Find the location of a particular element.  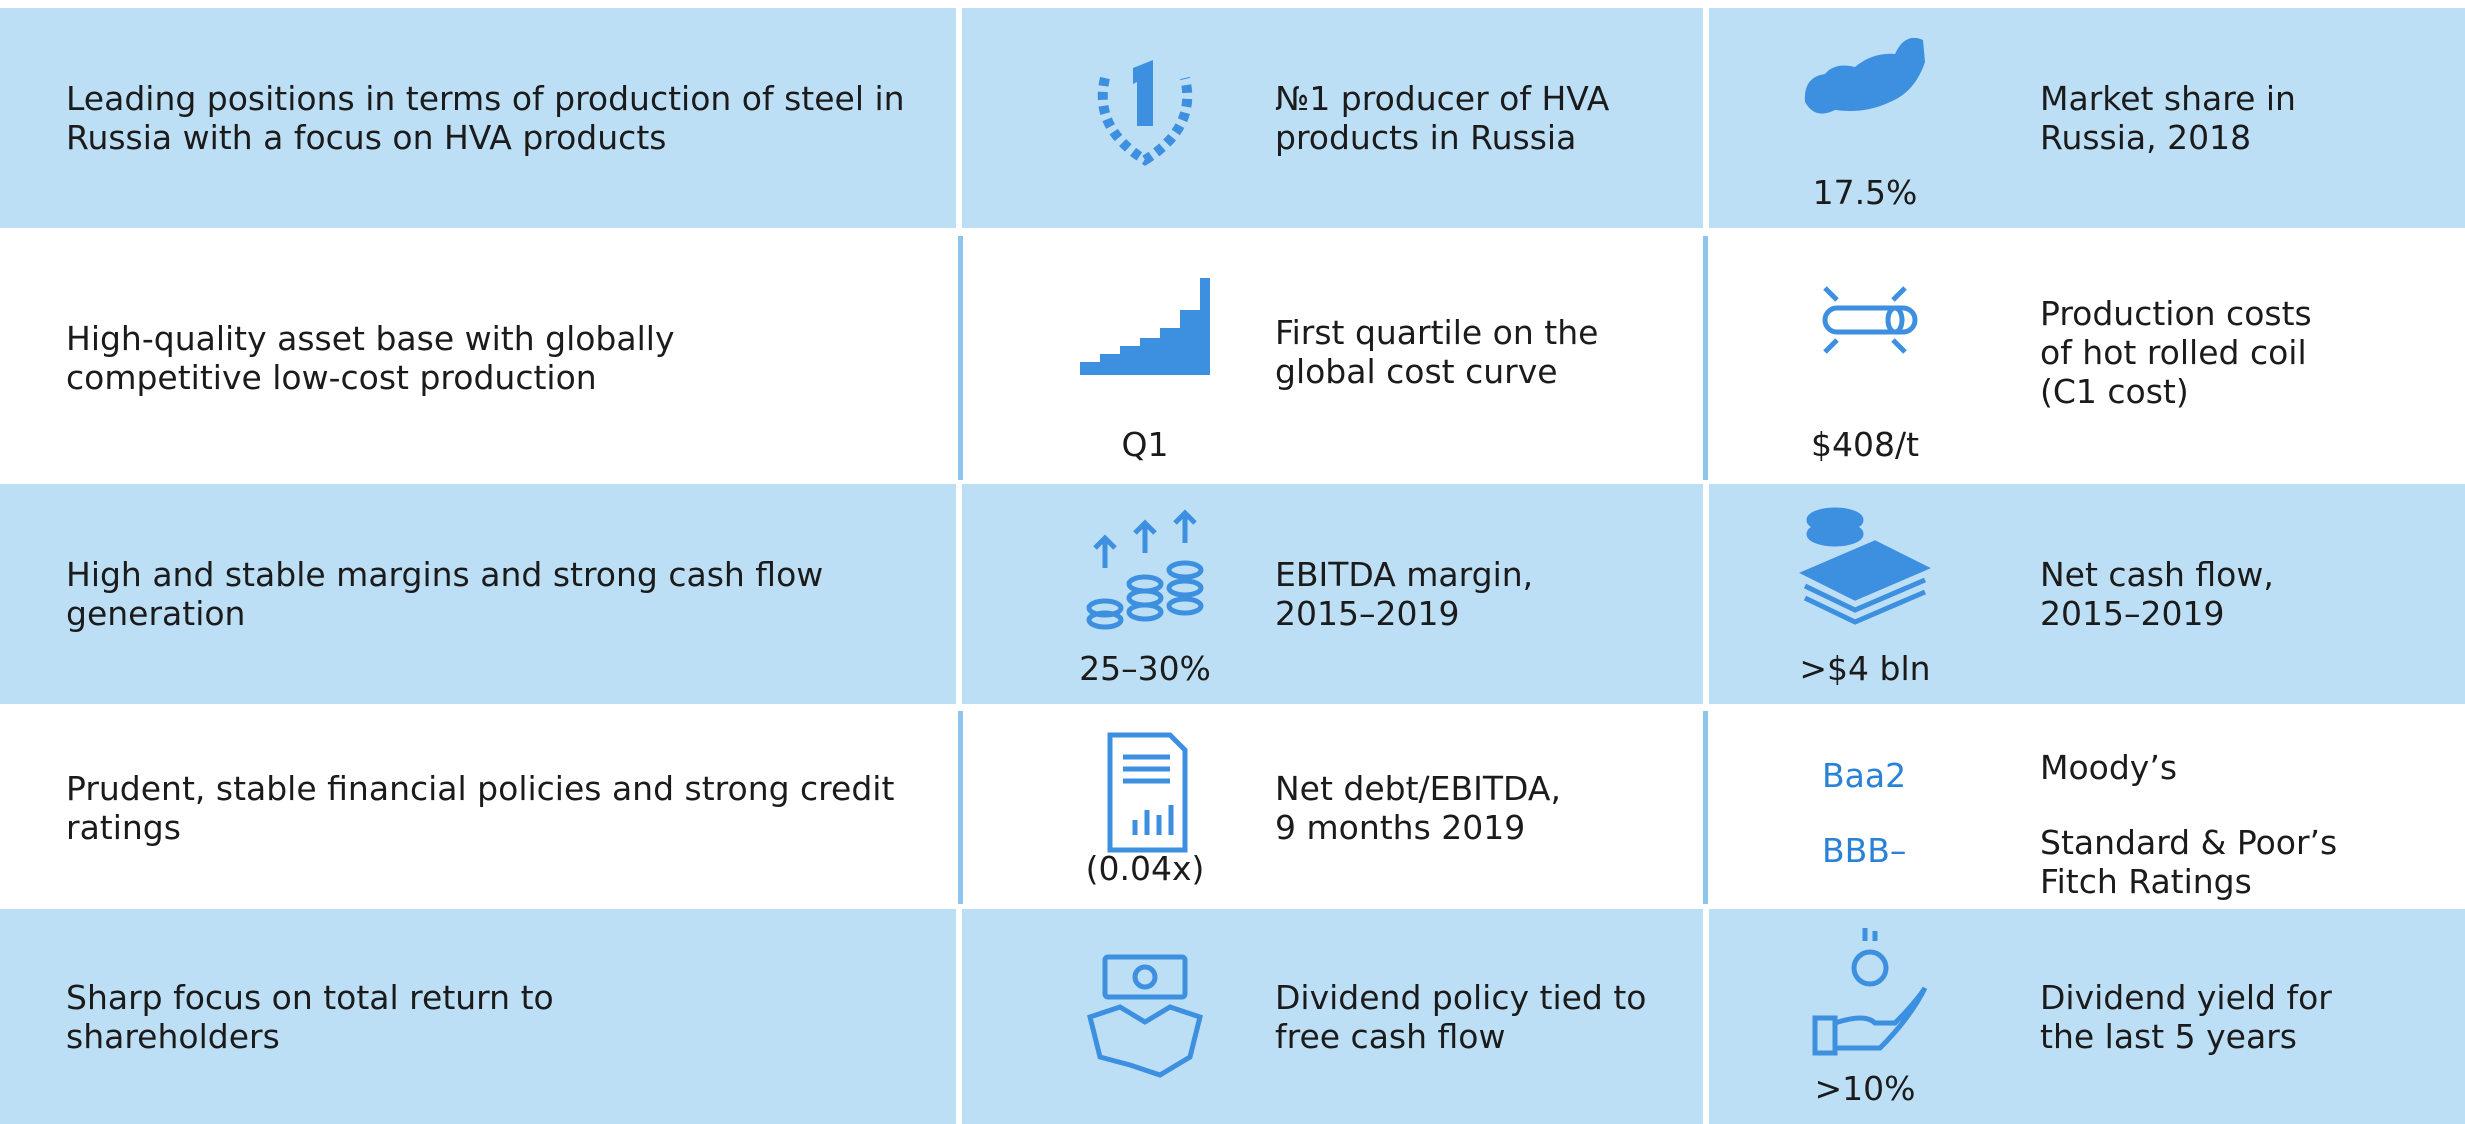

metric-value: 25–30% is located at coordinates (1145, 668).